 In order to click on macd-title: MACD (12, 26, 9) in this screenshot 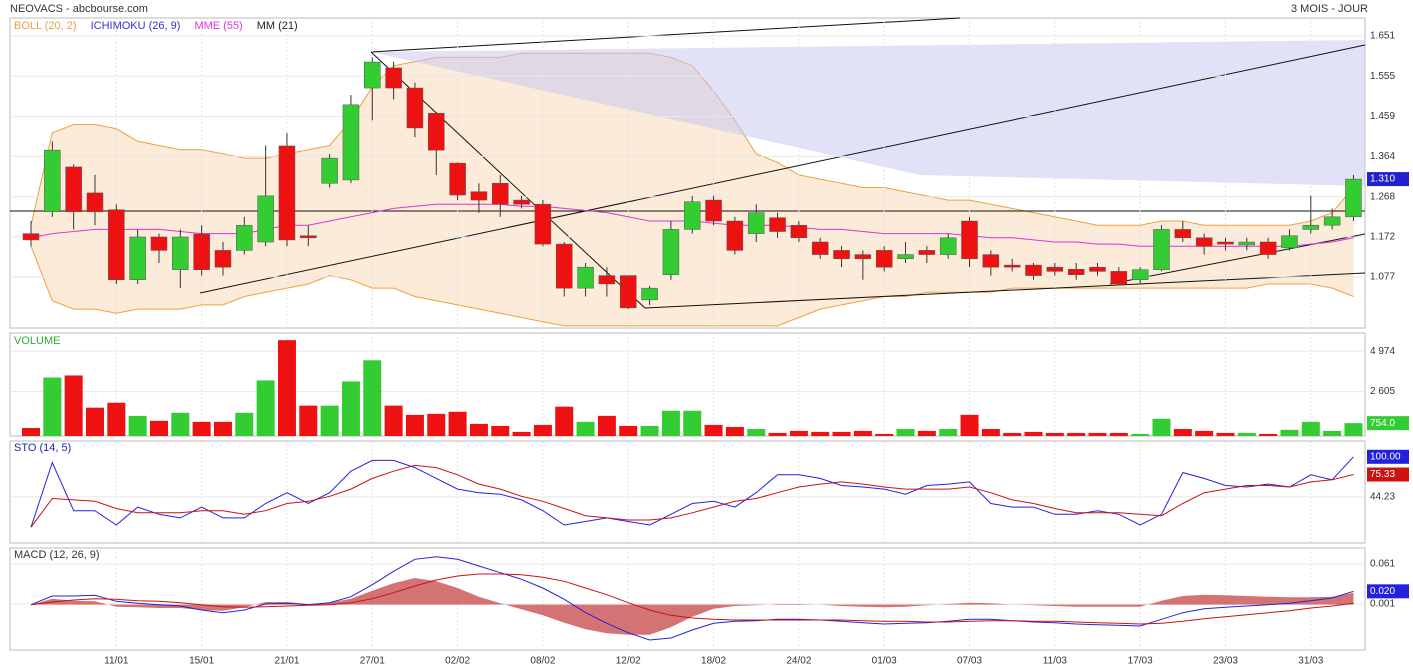, I will do `click(57, 555)`.